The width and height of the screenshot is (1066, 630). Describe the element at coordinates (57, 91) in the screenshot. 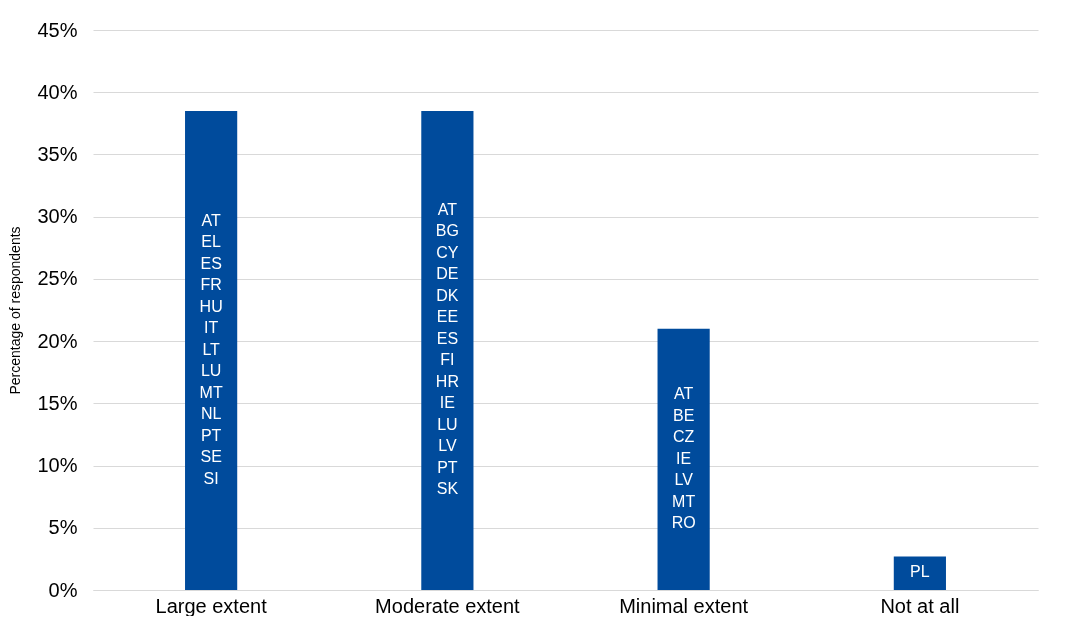

I see `y-tick-label: 40%` at that location.